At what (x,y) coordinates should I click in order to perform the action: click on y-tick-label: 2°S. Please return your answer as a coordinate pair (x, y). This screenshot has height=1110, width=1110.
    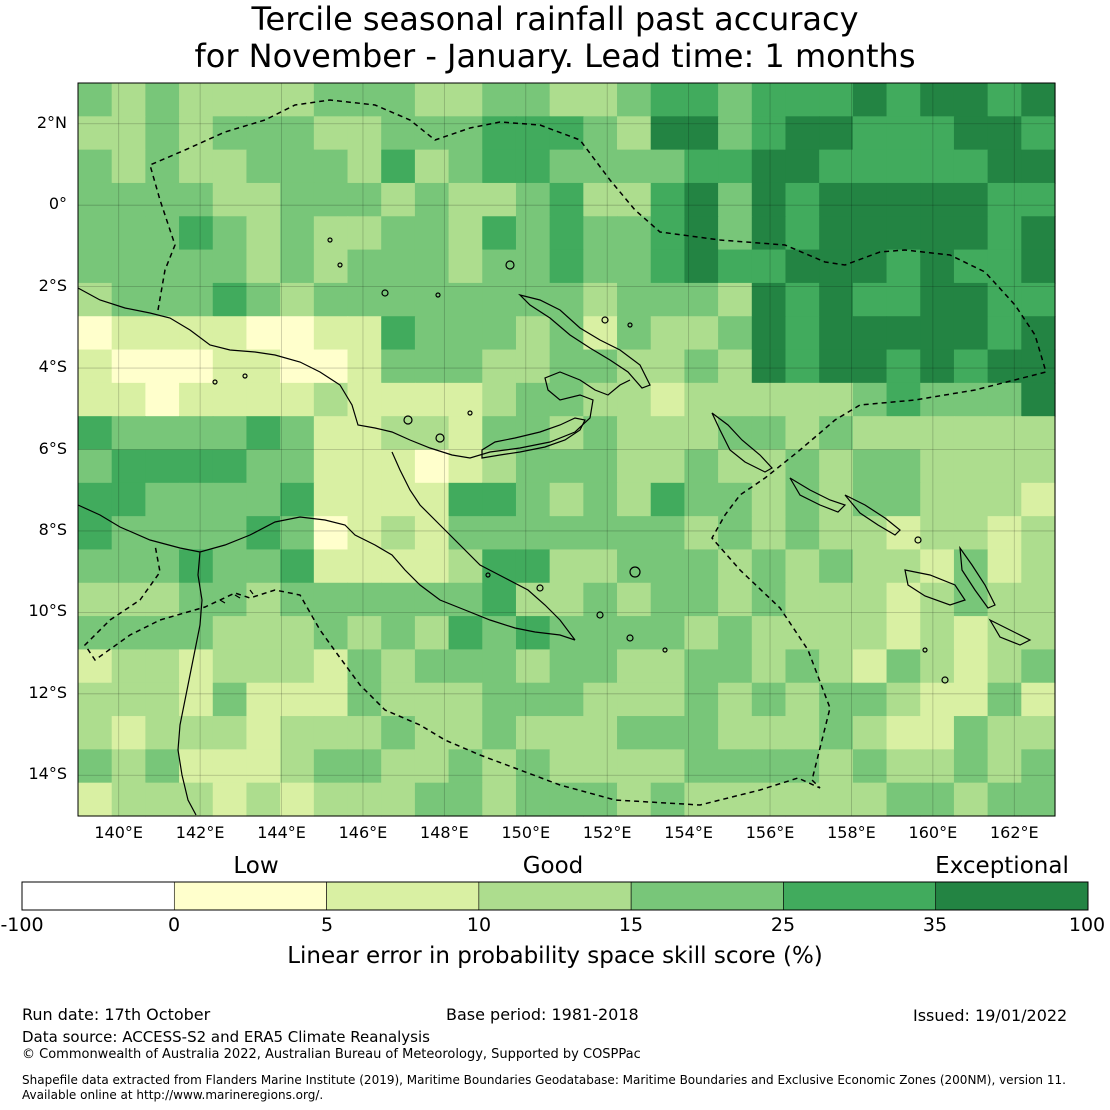
    Looking at the image, I should click on (52, 285).